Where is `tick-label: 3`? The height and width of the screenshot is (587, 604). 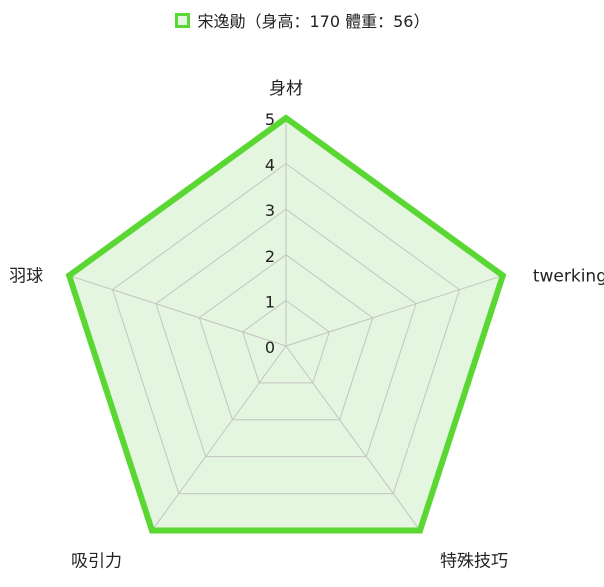
tick-label: 3 is located at coordinates (270, 210).